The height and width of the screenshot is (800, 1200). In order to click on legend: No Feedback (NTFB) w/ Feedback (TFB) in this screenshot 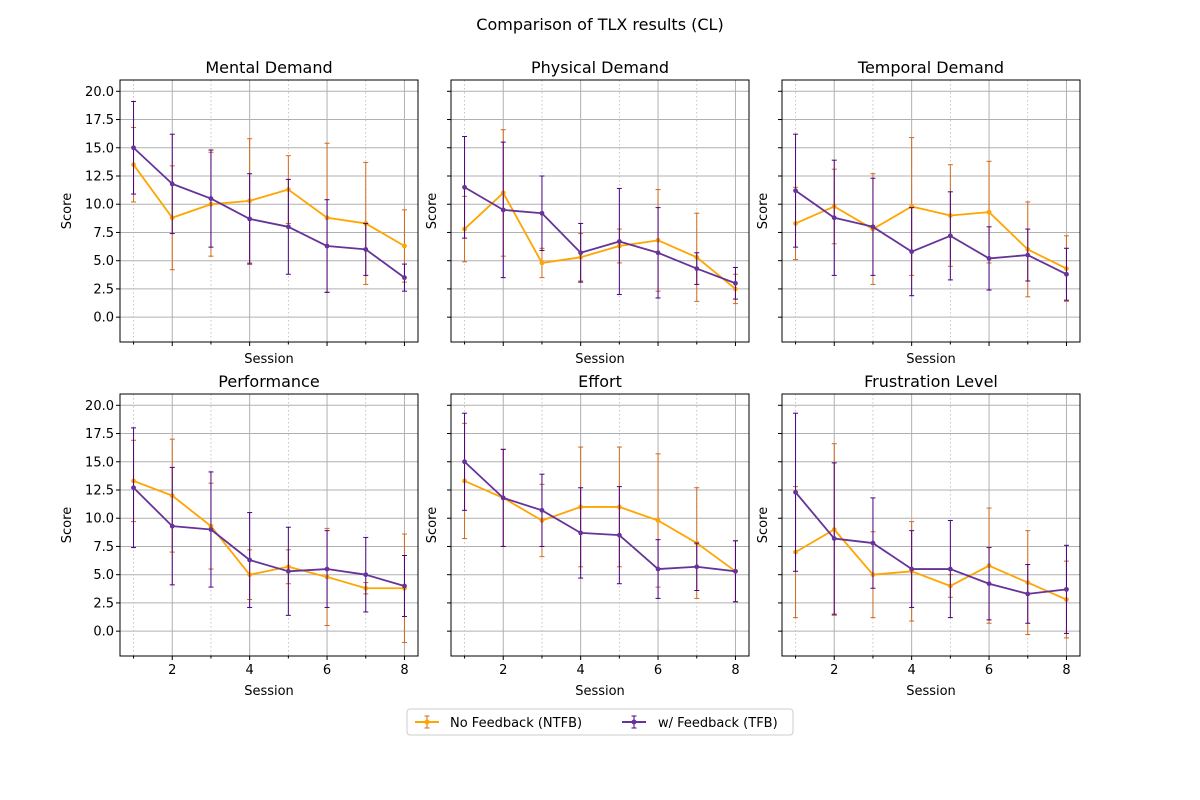, I will do `click(600, 722)`.